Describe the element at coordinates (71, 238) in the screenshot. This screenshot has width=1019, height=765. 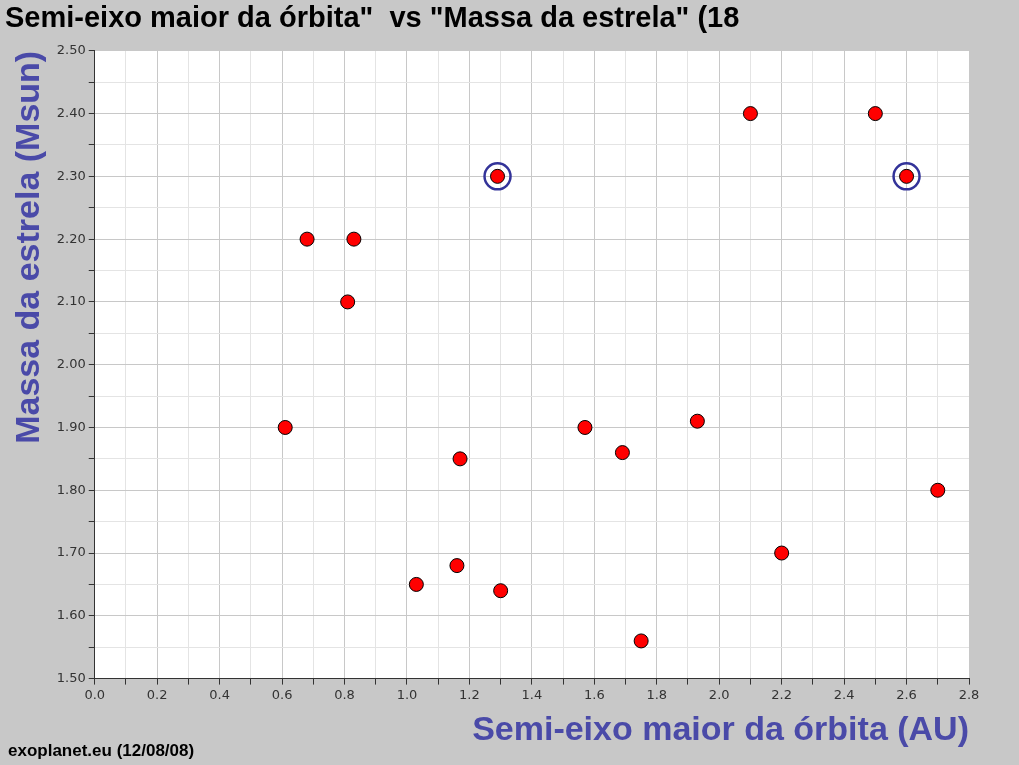
I see `y-tick-label: 2.20` at that location.